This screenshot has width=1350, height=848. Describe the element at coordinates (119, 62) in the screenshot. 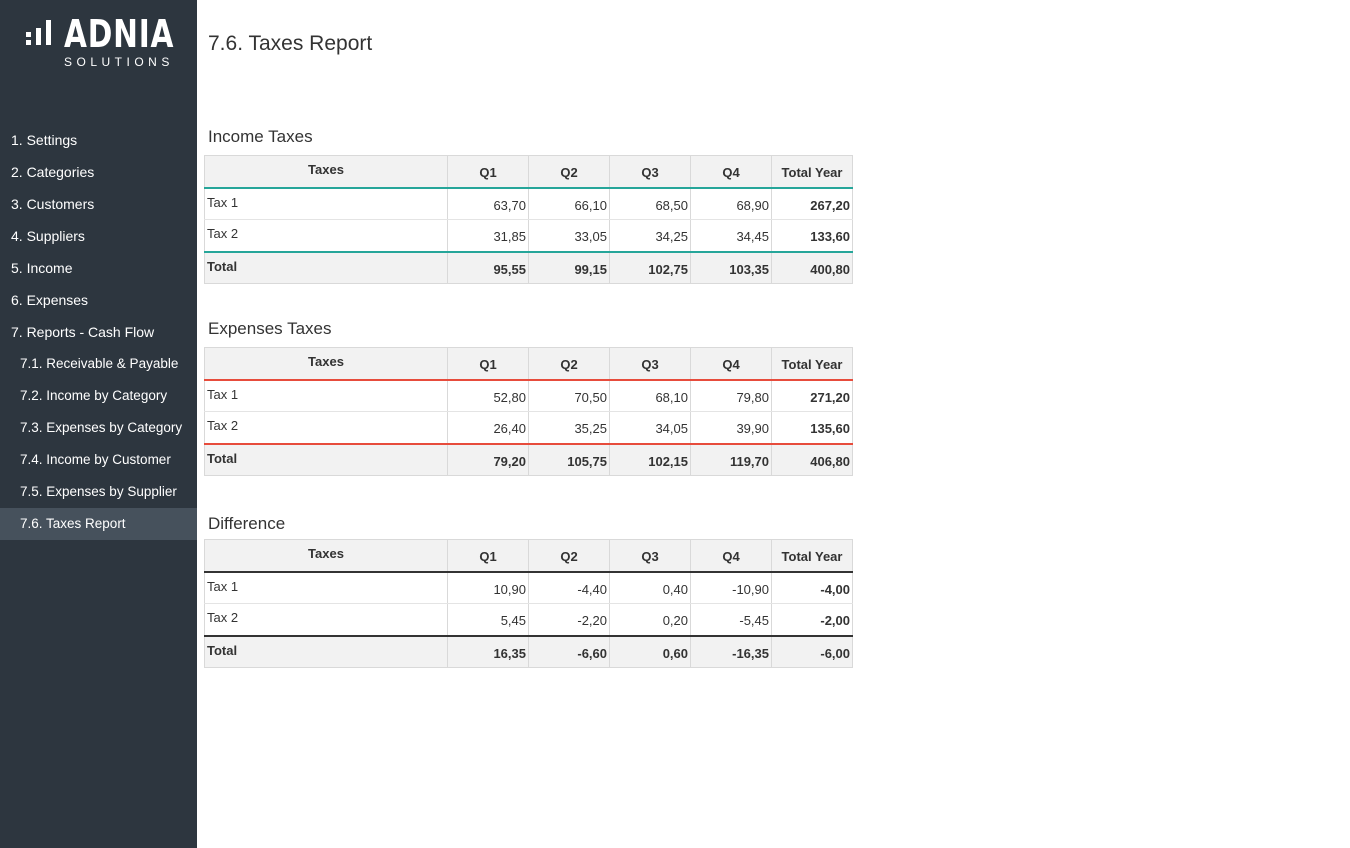

I see `brand-subtitle: SOLUTIONS` at that location.